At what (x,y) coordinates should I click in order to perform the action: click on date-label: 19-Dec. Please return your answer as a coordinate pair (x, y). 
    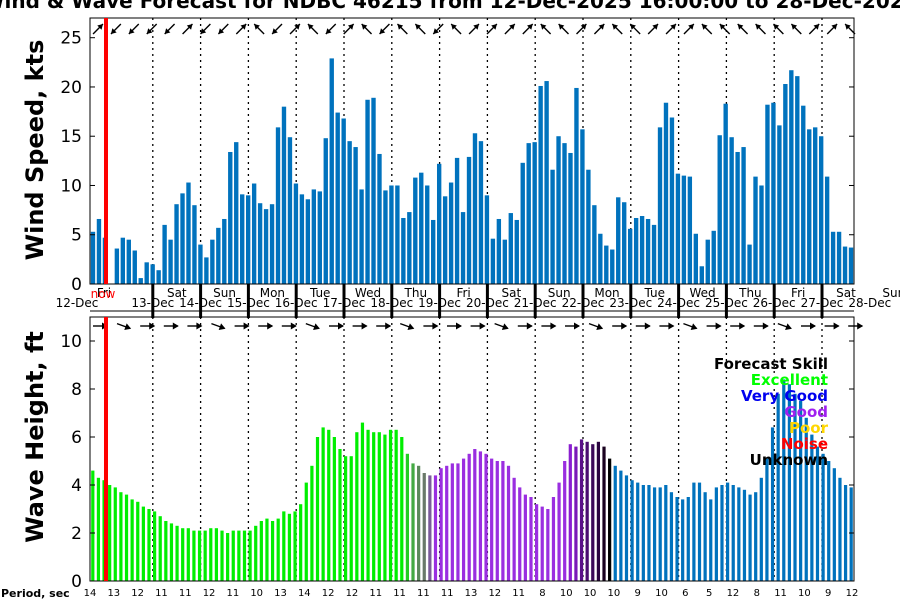
    Looking at the image, I should click on (439, 303).